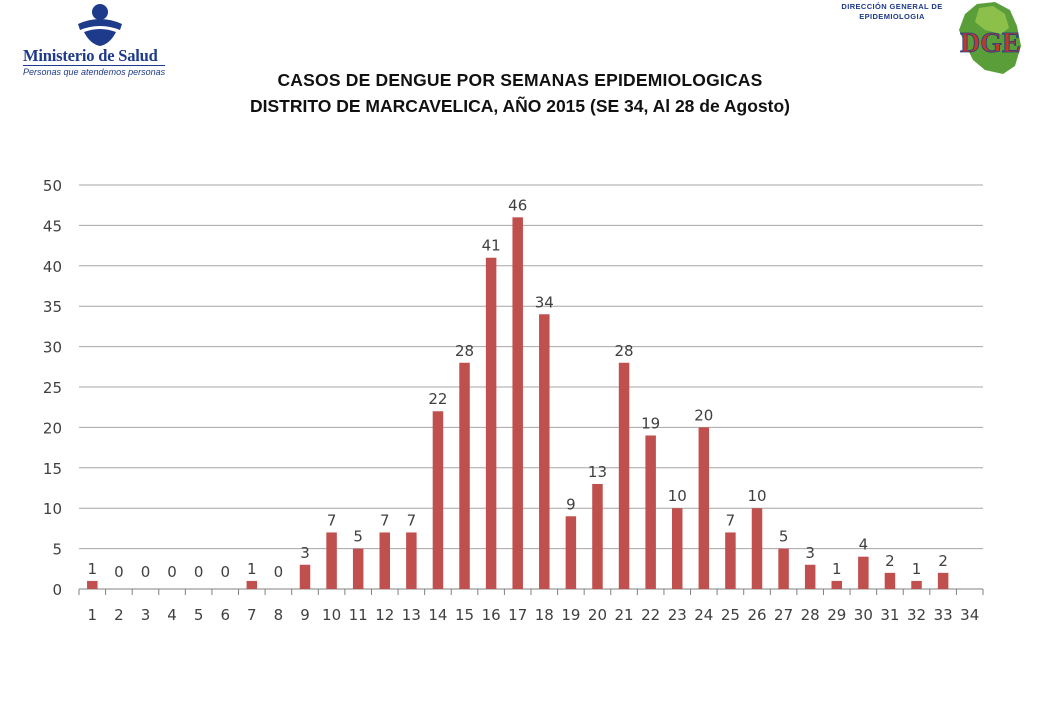 This screenshot has height=720, width=1040. Describe the element at coordinates (491, 615) in the screenshot. I see `x-tick-label: 16` at that location.